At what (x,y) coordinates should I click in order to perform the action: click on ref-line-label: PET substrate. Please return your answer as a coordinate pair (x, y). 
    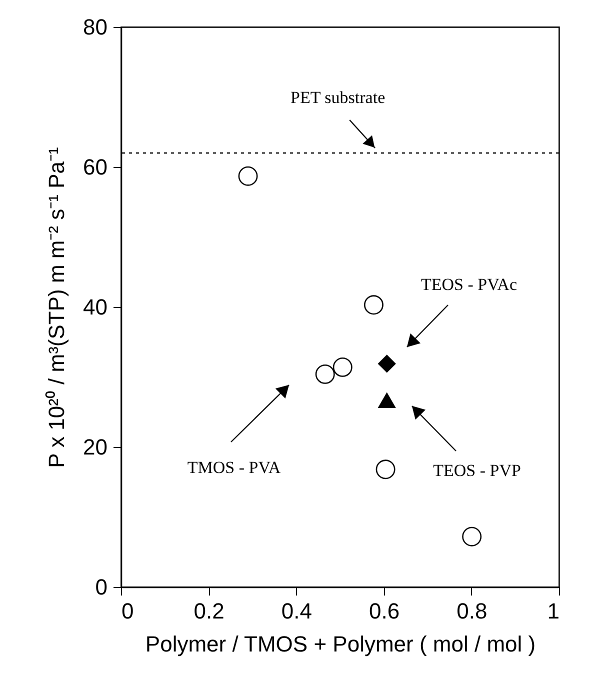
    Looking at the image, I should click on (338, 97).